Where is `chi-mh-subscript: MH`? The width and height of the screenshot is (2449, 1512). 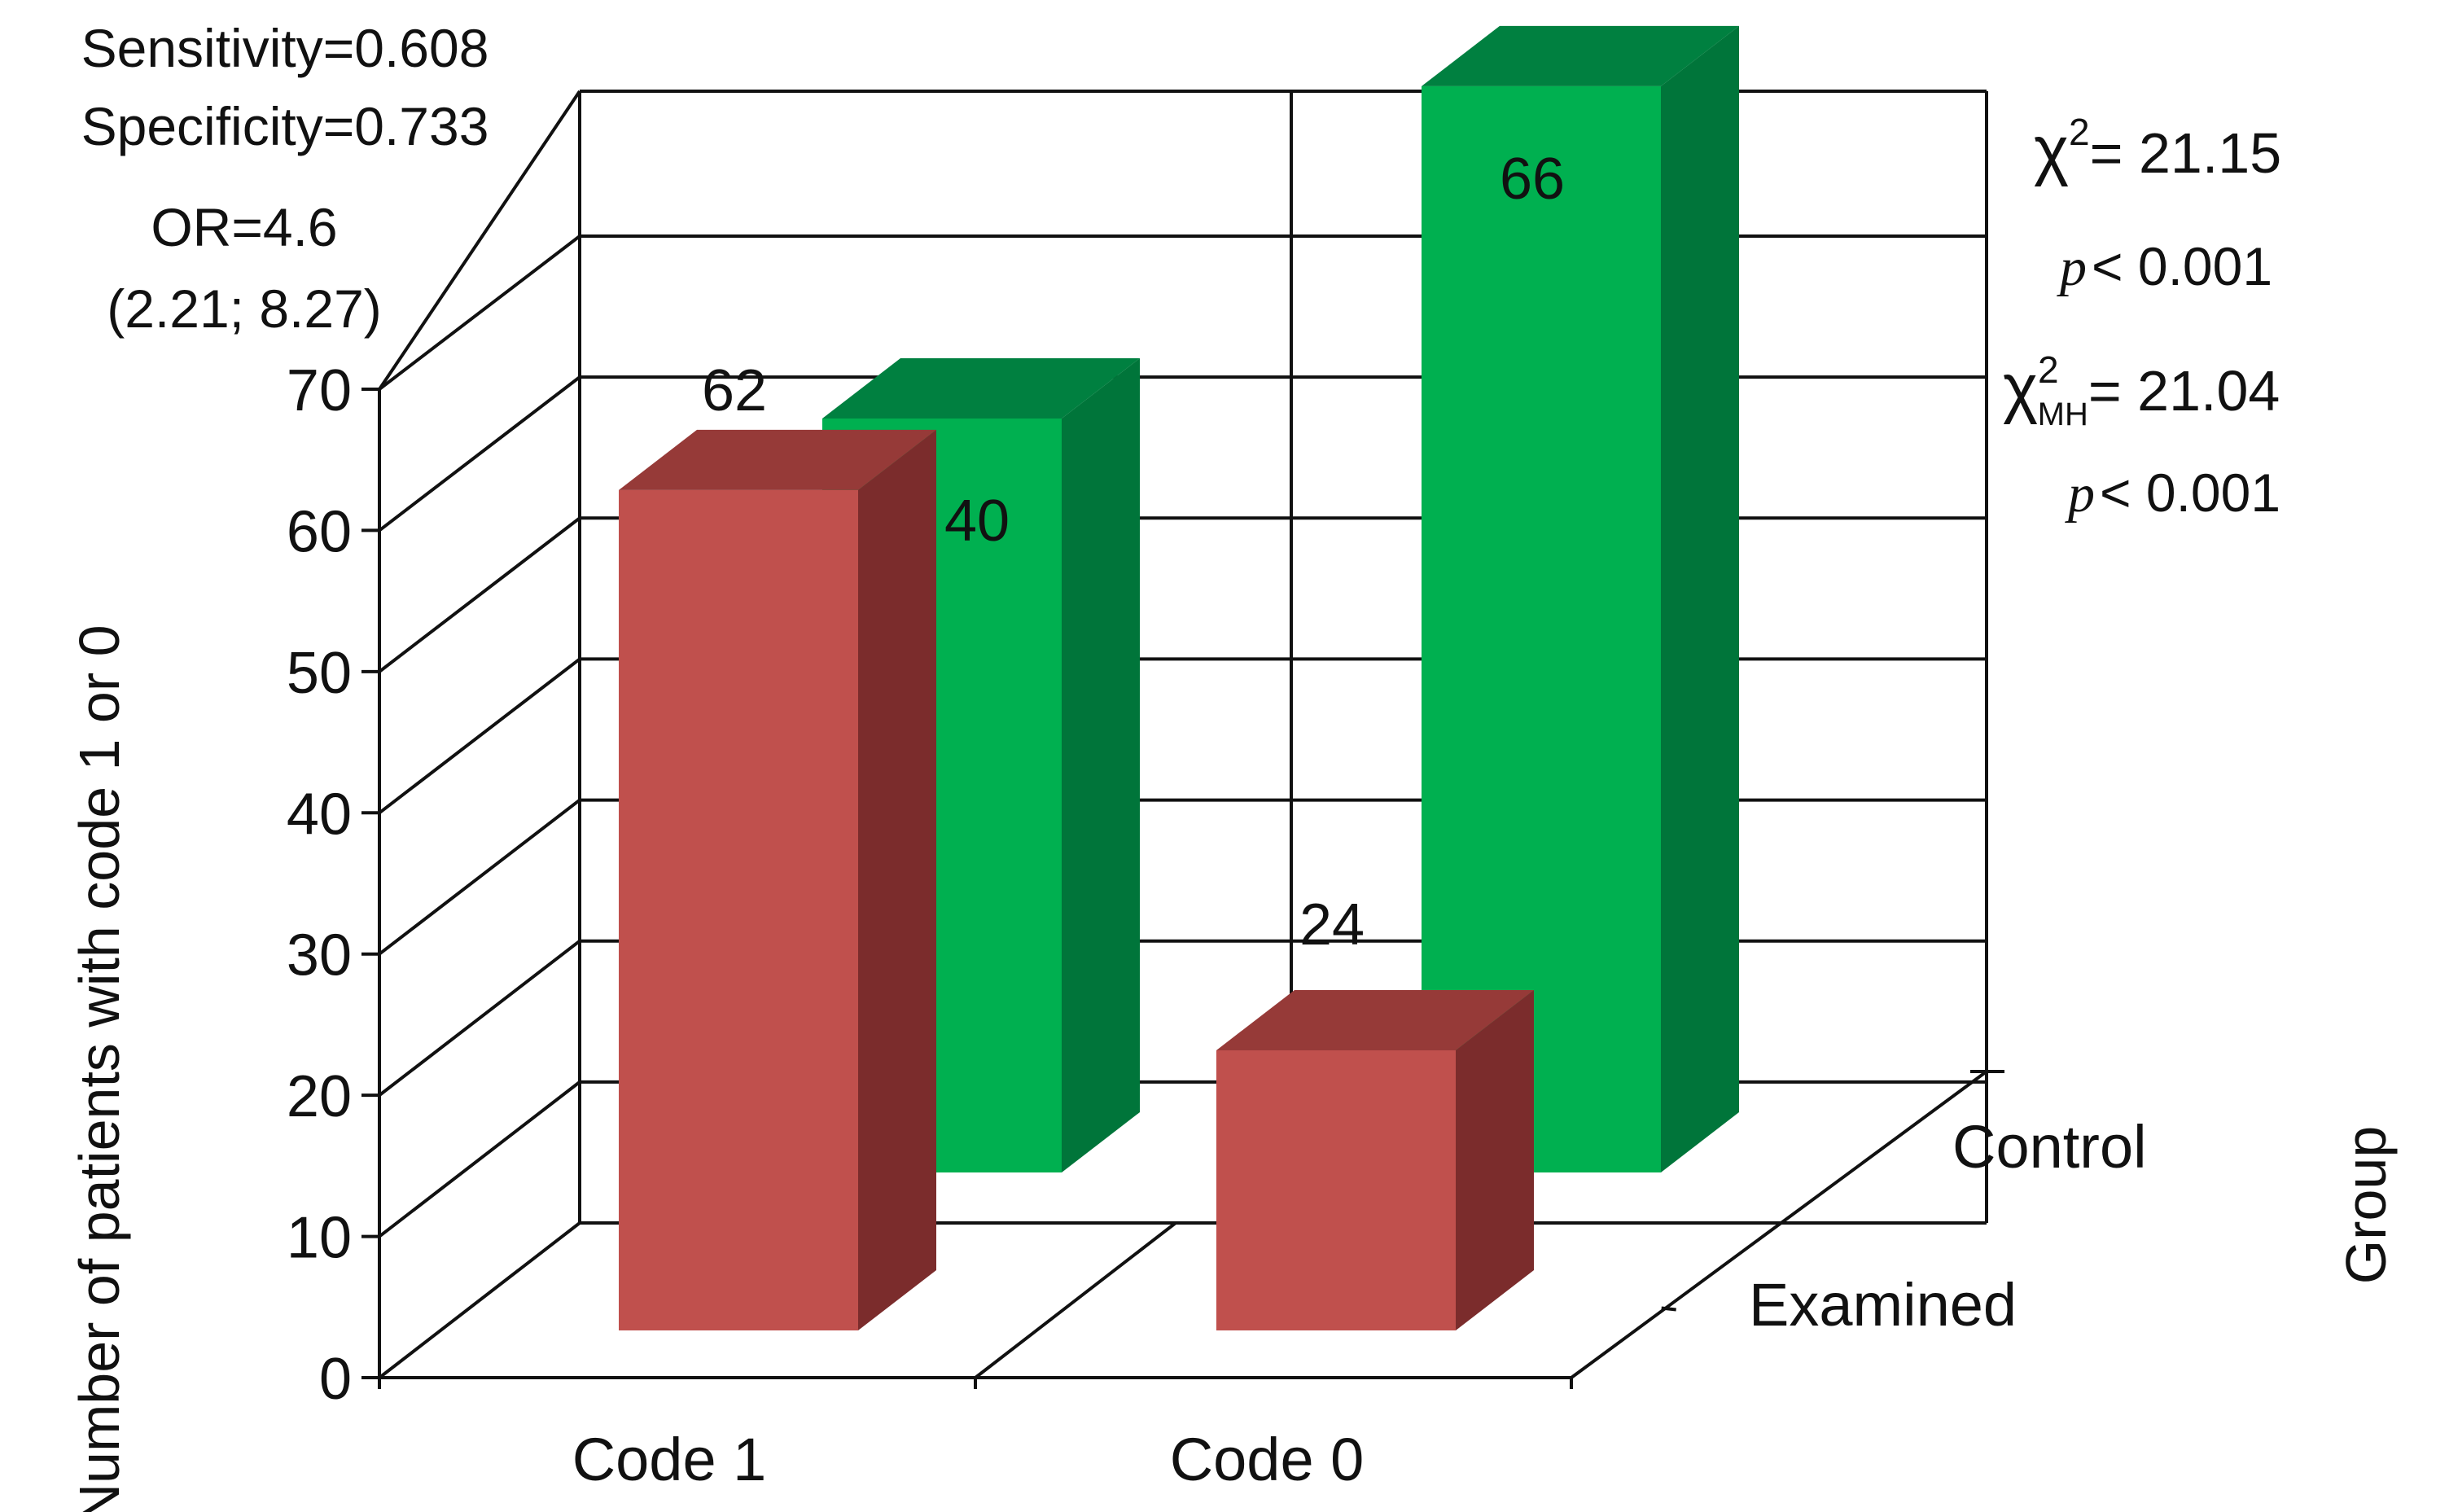 chi-mh-subscript: MH is located at coordinates (2063, 415).